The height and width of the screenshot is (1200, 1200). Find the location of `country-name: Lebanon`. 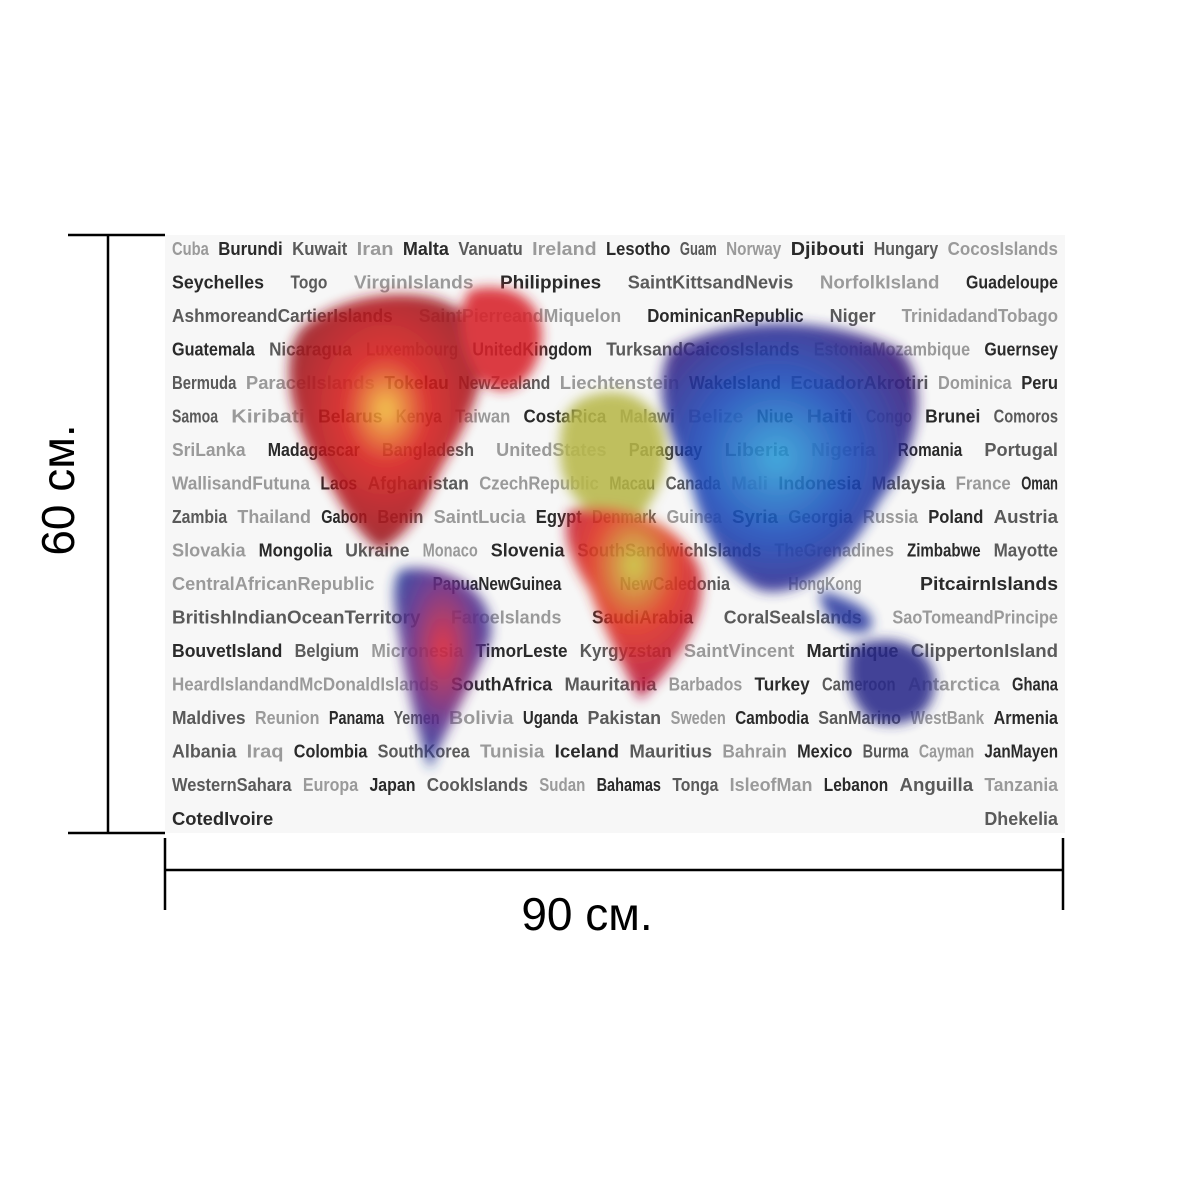

country-name: Lebanon is located at coordinates (856, 785).